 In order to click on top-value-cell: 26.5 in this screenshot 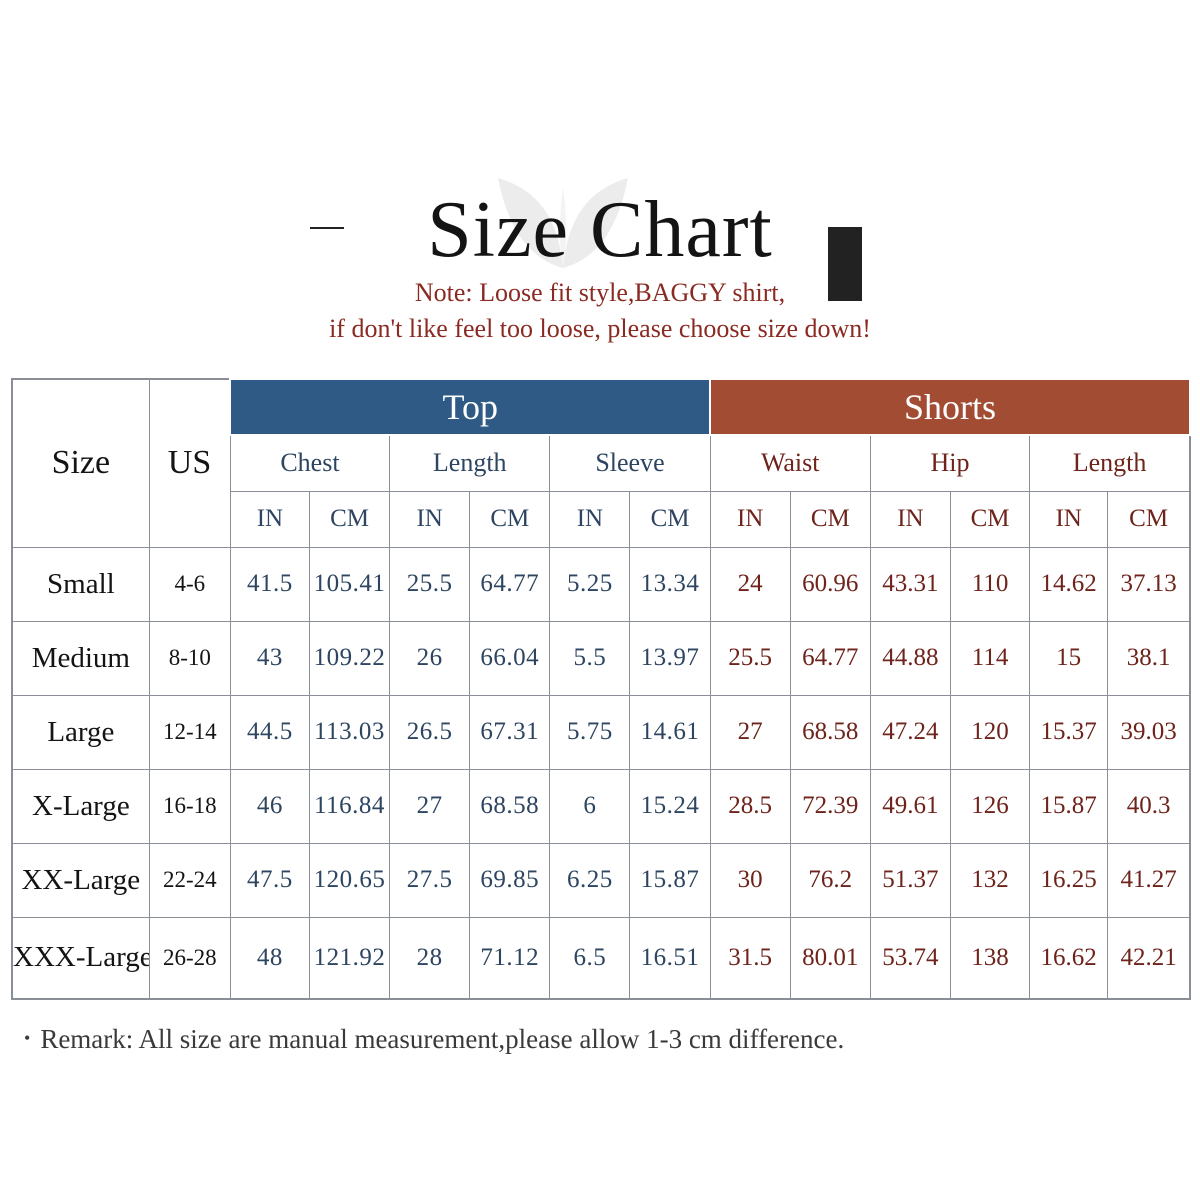, I will do `click(430, 732)`.